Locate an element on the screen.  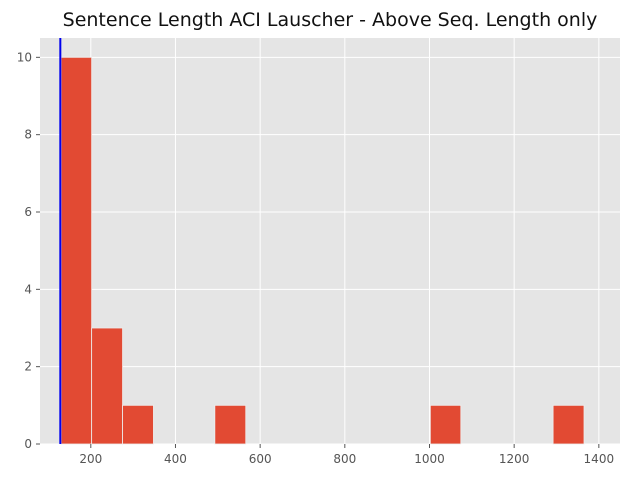
x-tick-label: 600 is located at coordinates (260, 459).